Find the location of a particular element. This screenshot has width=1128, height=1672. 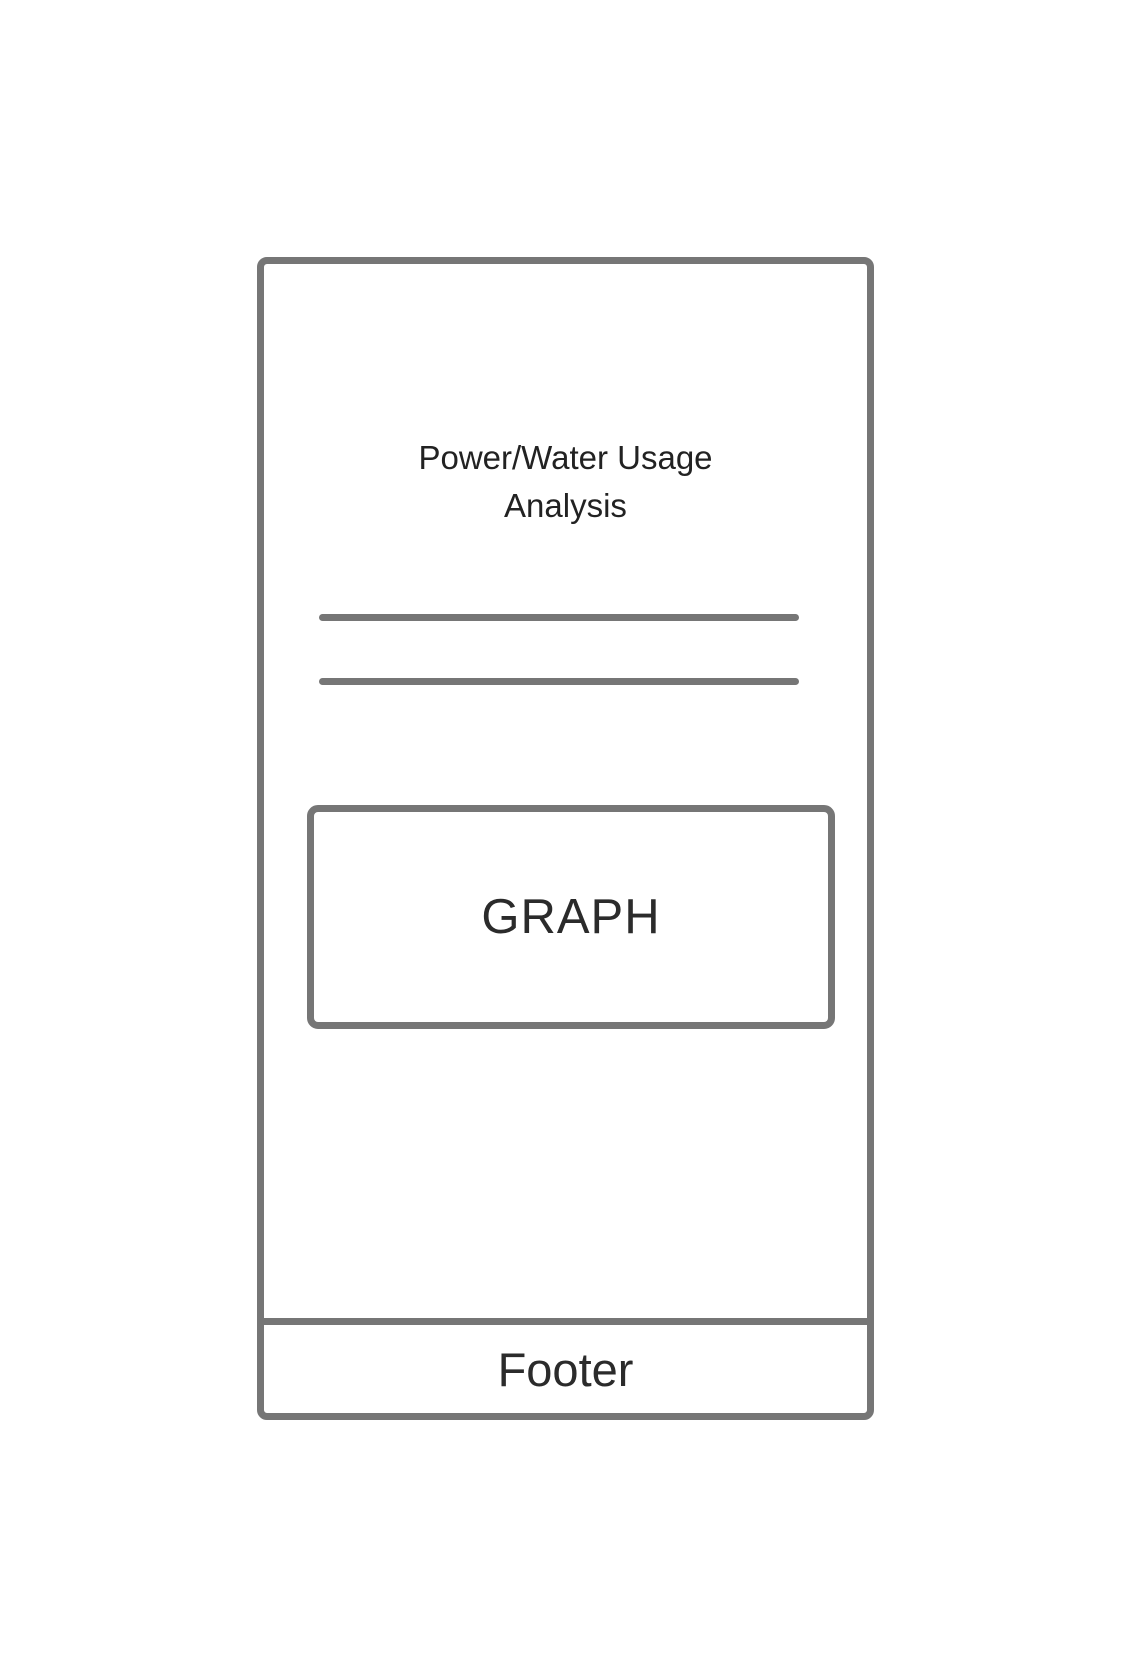

footer: Footer is located at coordinates (565, 1365).